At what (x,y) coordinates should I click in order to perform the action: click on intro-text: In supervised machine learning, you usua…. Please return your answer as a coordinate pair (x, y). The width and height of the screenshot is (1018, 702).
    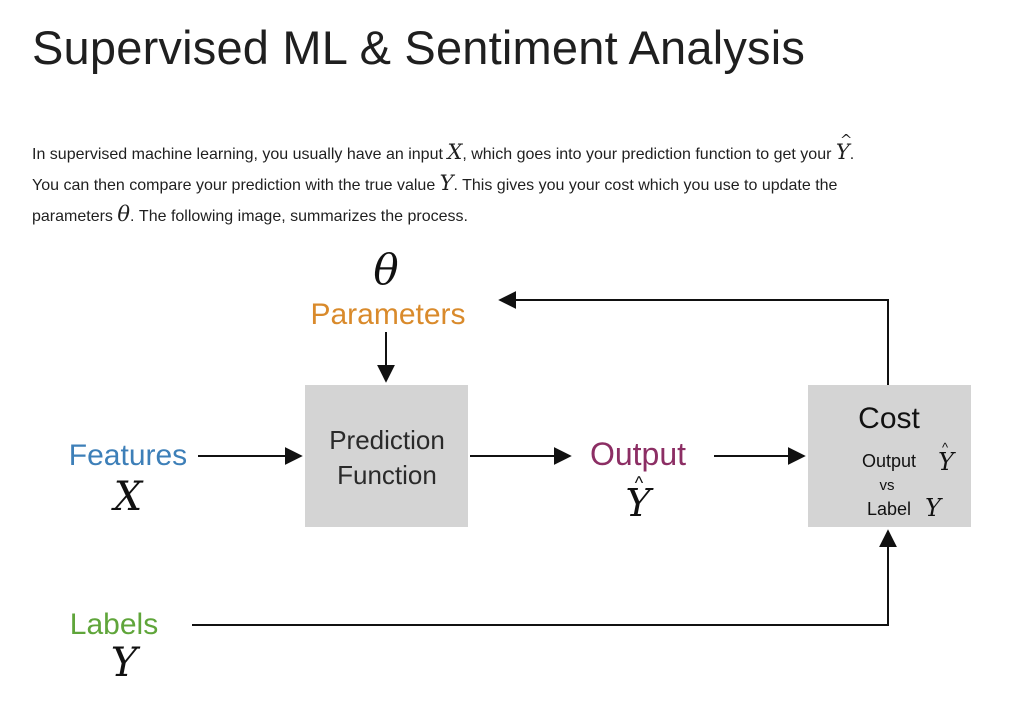
    Looking at the image, I should click on (240, 154).